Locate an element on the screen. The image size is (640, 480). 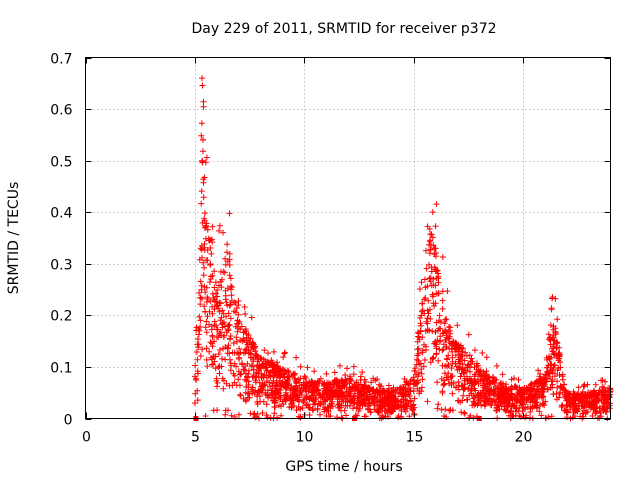
x-tick-label: 0 is located at coordinates (86, 438).